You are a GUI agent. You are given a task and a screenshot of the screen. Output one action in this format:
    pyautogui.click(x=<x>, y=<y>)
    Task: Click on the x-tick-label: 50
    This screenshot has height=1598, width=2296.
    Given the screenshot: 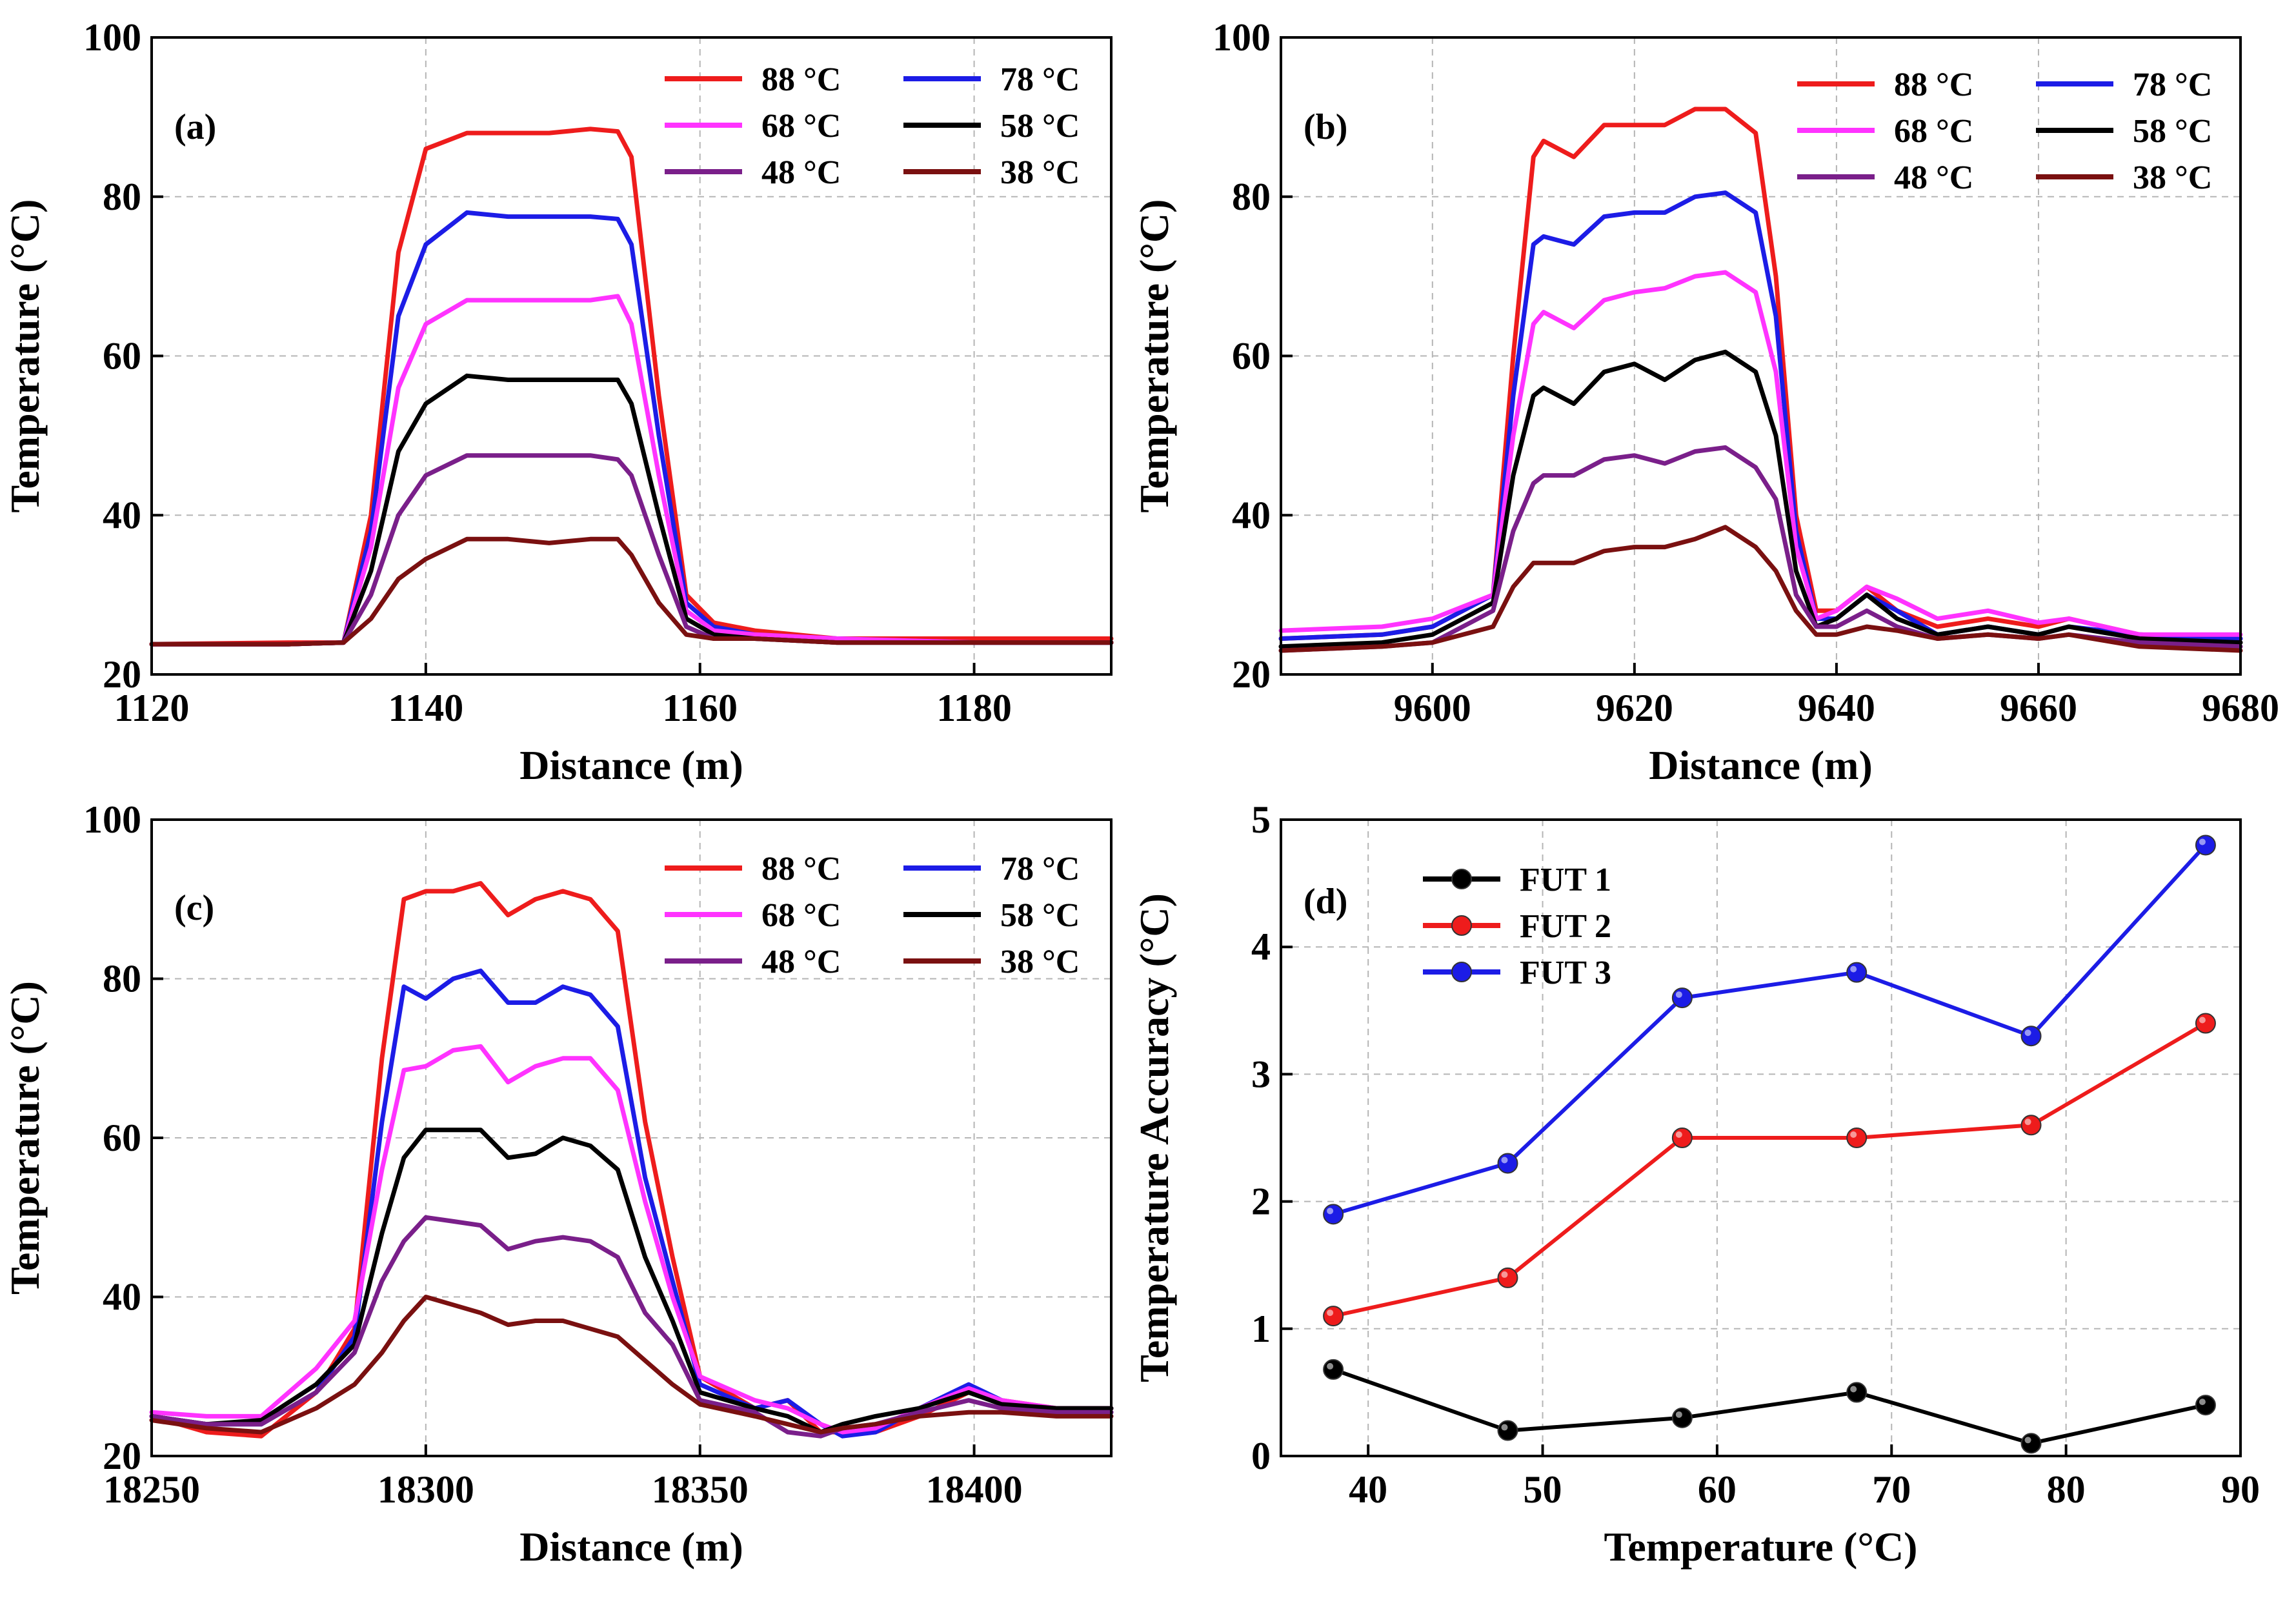 What is the action you would take?
    pyautogui.click(x=1543, y=1489)
    